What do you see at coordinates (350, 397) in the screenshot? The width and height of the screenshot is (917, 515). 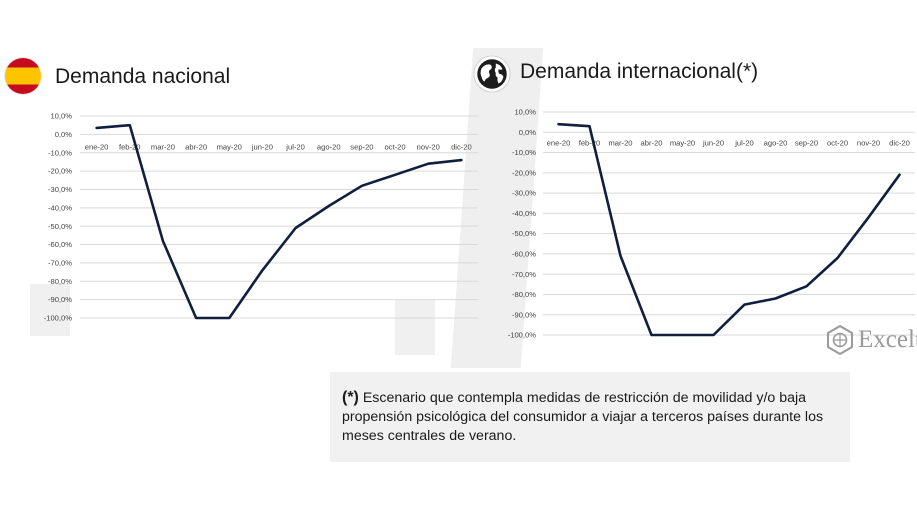 I see `footnote-marker: (*)` at bounding box center [350, 397].